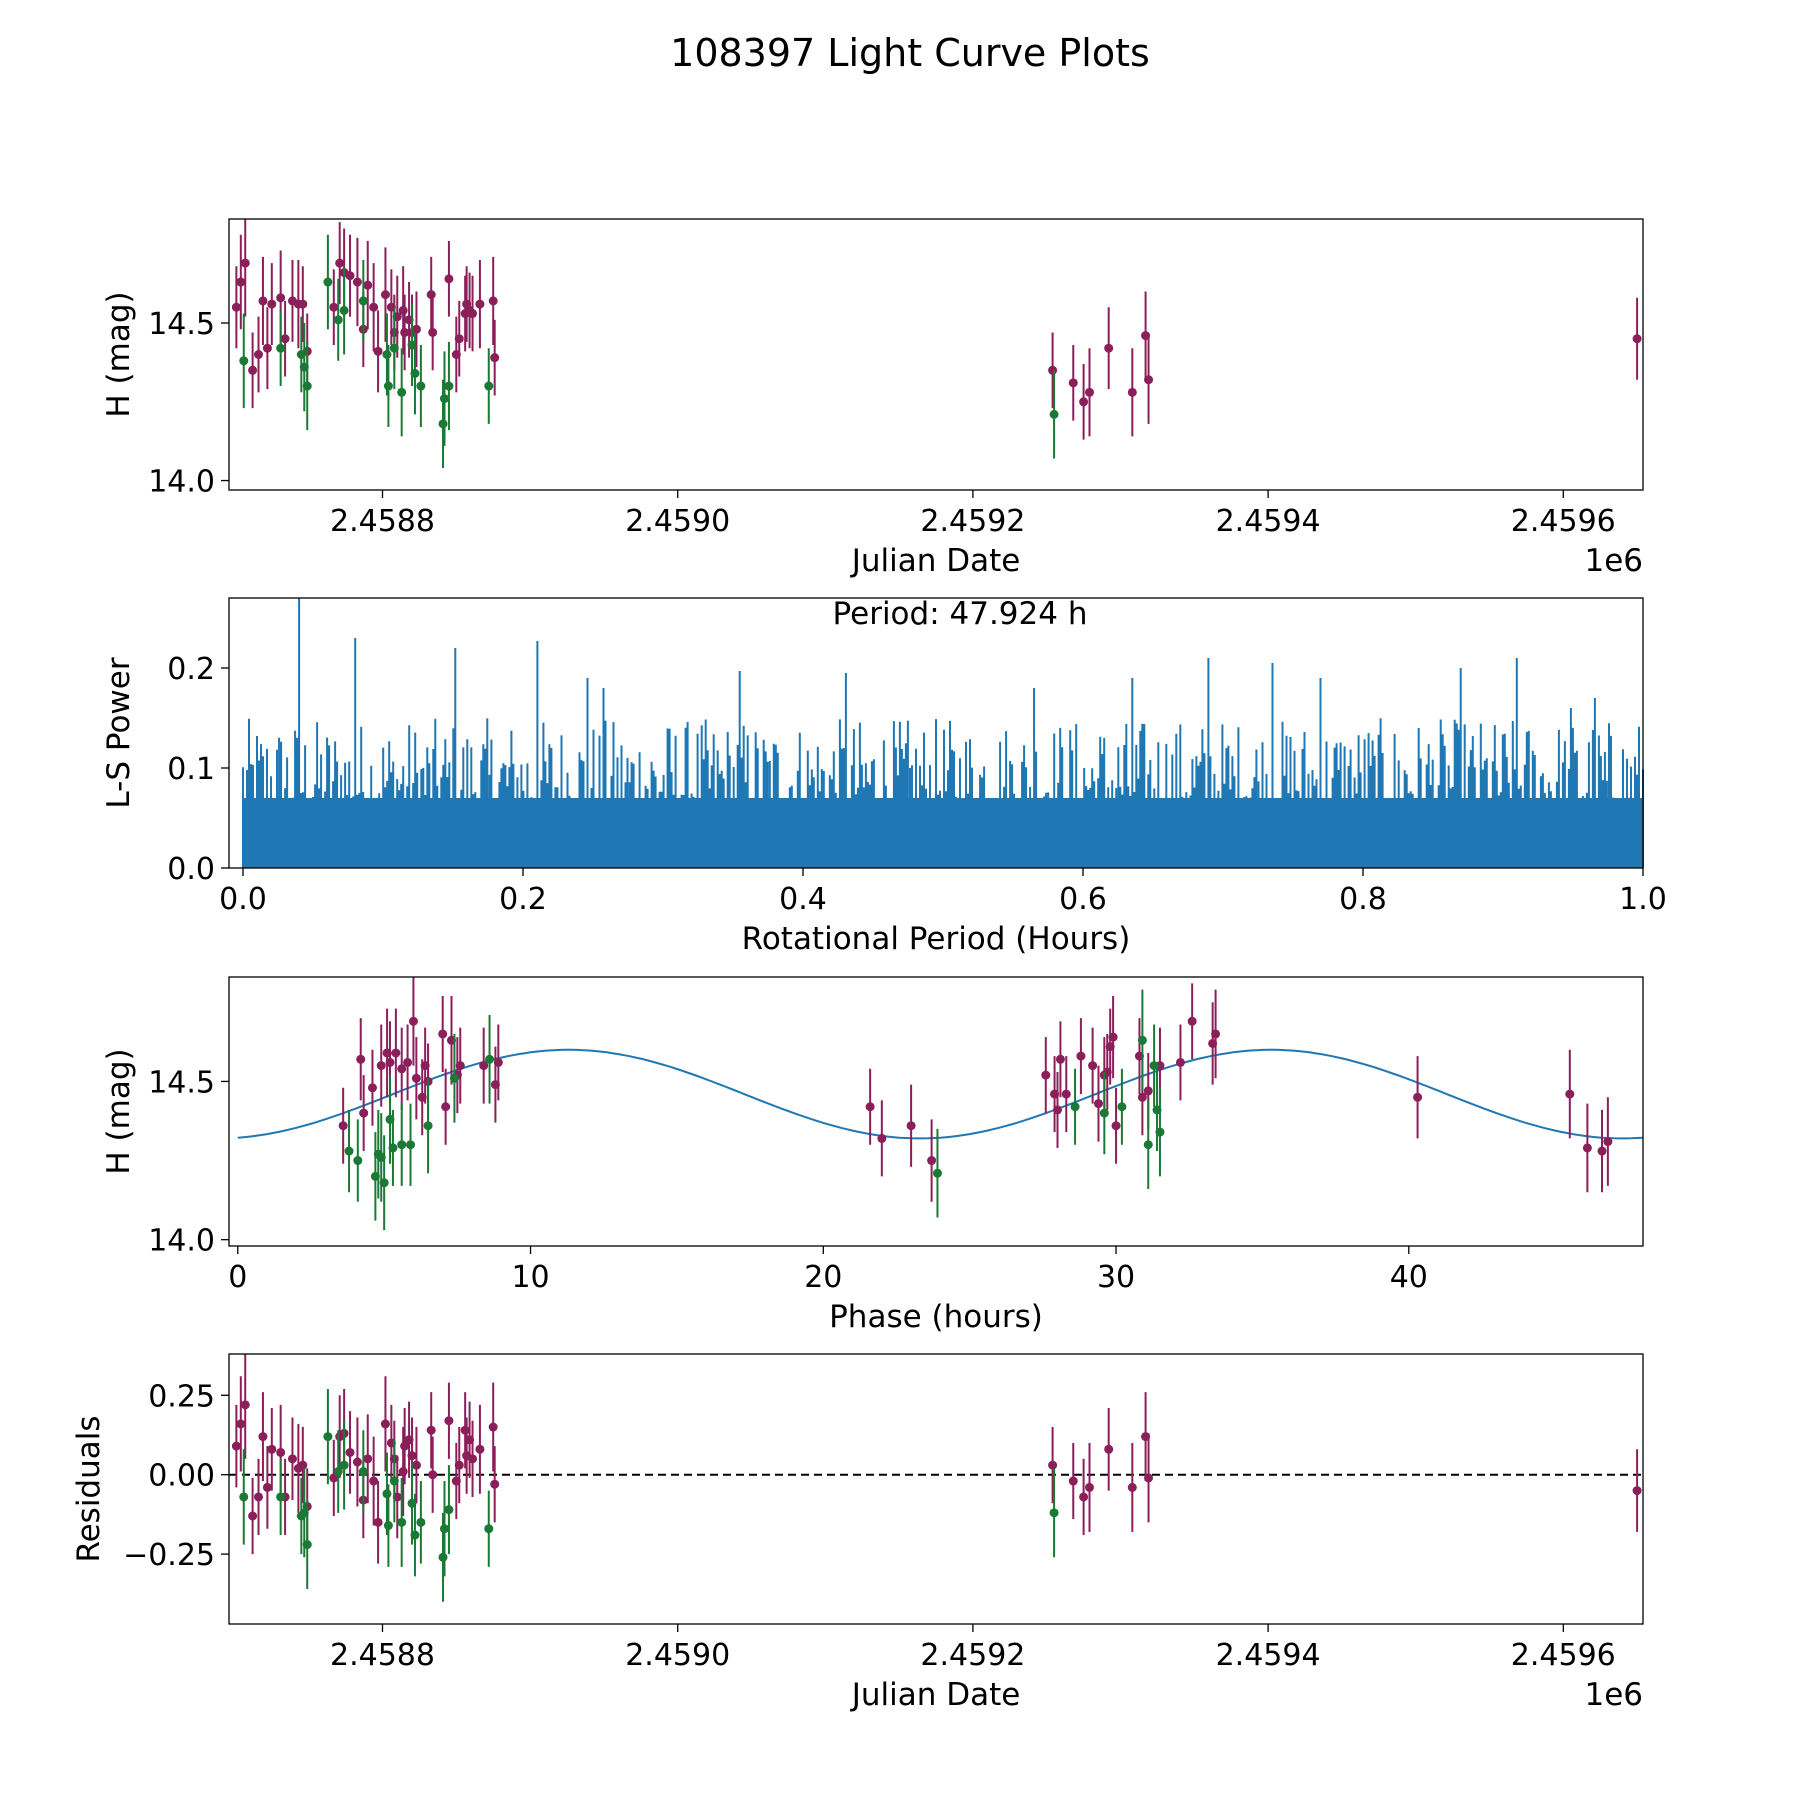 The image size is (1800, 1800). What do you see at coordinates (1268, 521) in the screenshot?
I see `x-tick-label: 2.4594` at bounding box center [1268, 521].